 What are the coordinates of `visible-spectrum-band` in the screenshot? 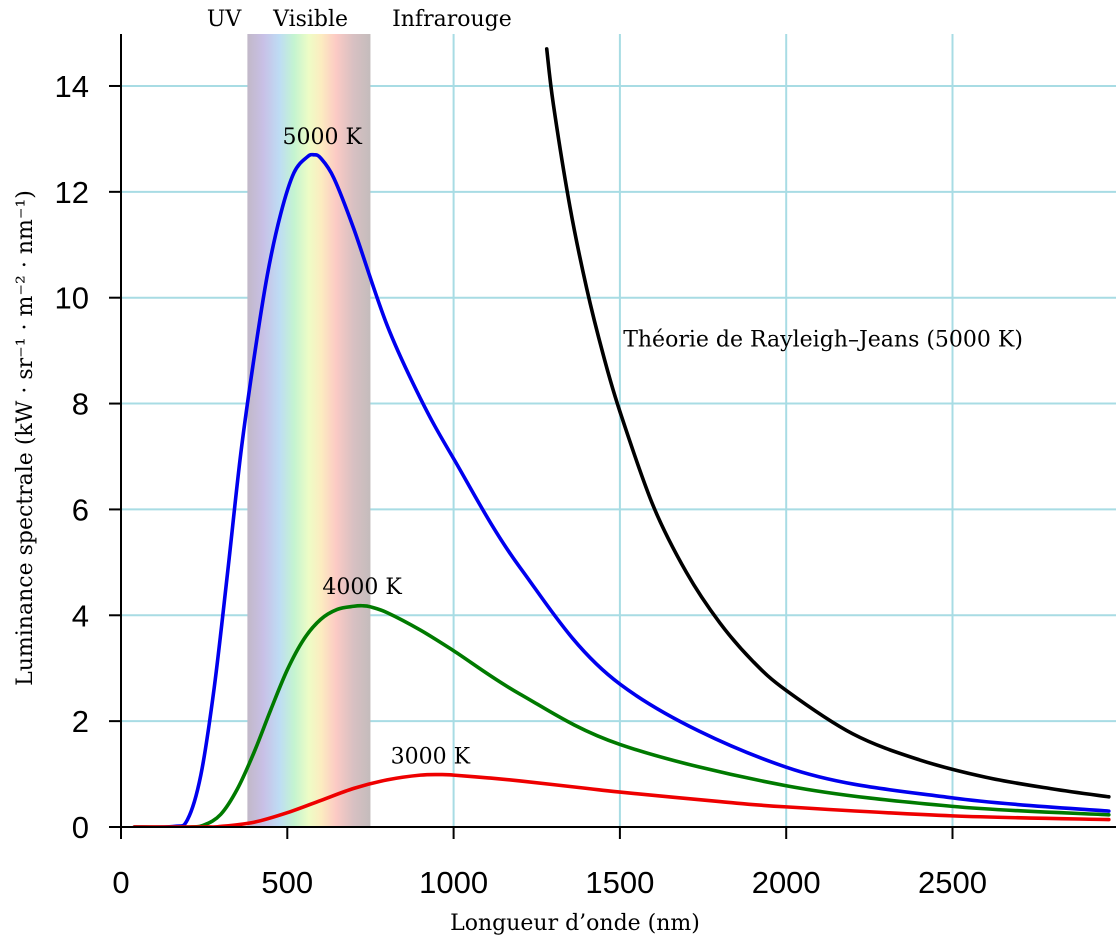 It's located at (309, 430).